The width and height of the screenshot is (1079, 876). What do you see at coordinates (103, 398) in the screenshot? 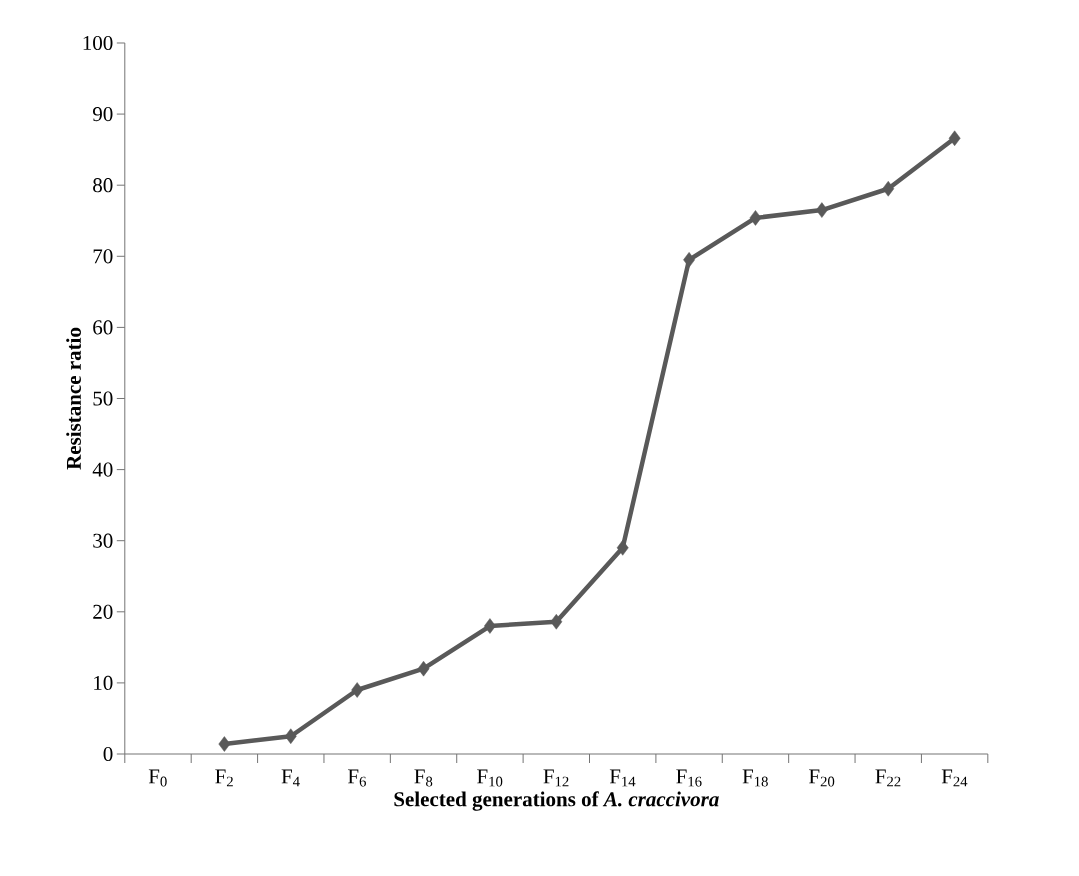
I see `y-tick-label: 50` at bounding box center [103, 398].